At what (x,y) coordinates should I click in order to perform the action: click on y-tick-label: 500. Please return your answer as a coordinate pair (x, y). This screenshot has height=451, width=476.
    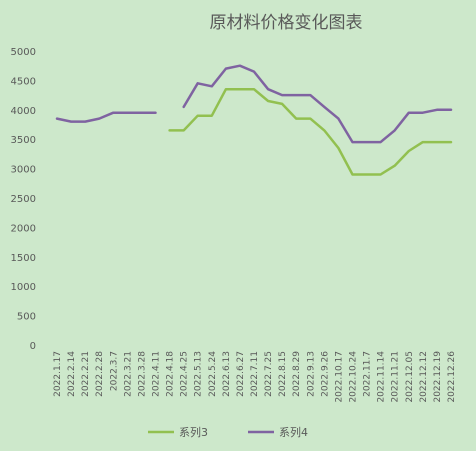
    Looking at the image, I should click on (26, 317).